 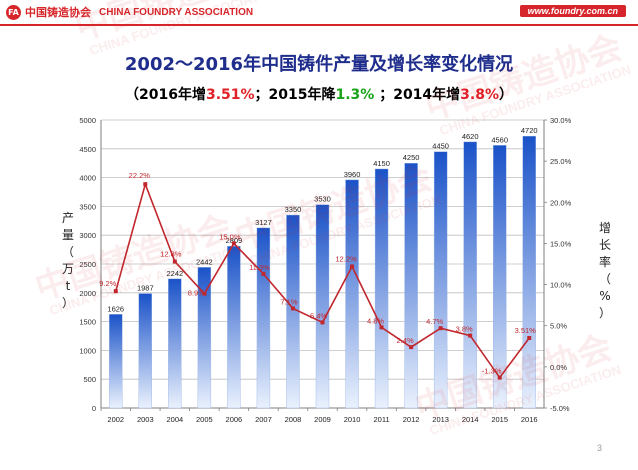 What do you see at coordinates (87, 322) in the screenshot?
I see `y-tick-label: 1500` at bounding box center [87, 322].